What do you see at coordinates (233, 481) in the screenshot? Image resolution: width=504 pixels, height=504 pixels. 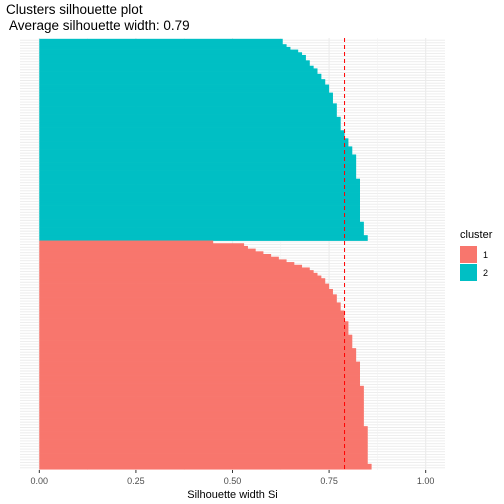 I see `x-tick-label: 0.50` at bounding box center [233, 481].